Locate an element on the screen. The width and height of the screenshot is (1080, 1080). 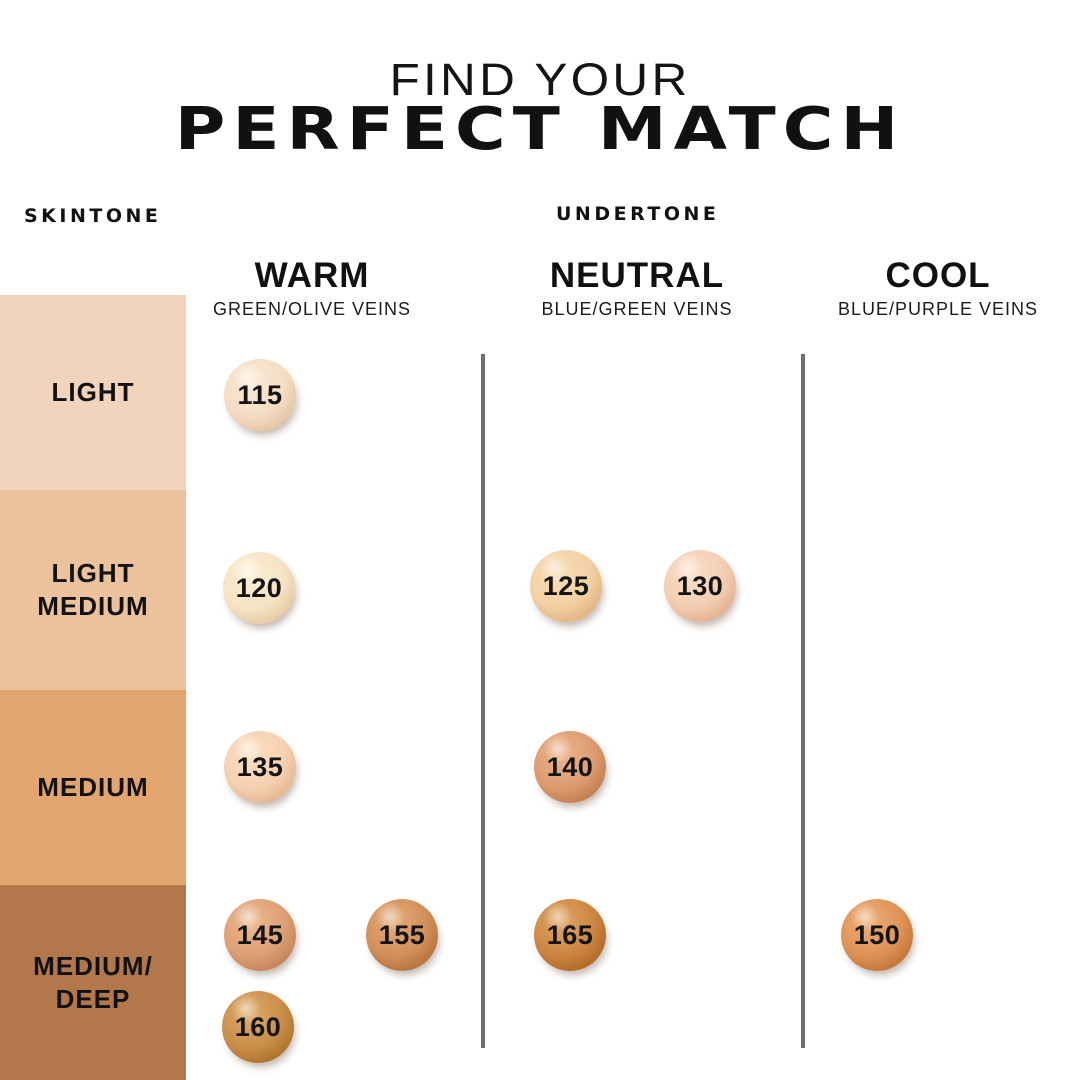
shade-number: 160 is located at coordinates (258, 1026).